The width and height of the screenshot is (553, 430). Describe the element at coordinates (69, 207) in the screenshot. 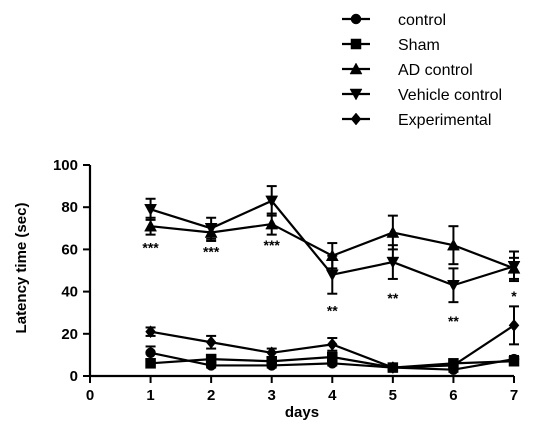

I see `y-tick-label: 80` at that location.